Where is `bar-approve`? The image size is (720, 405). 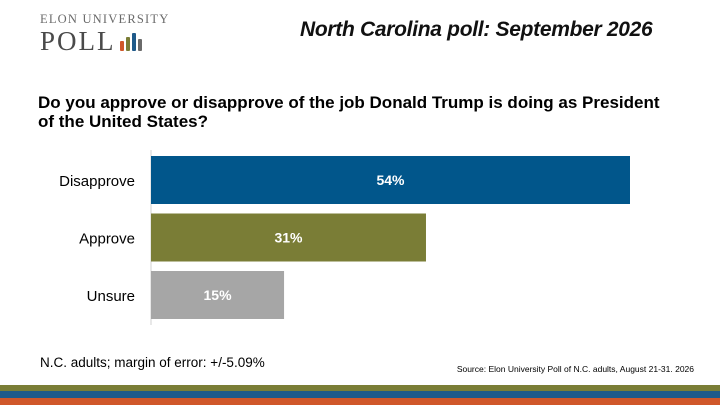
bar-approve is located at coordinates (288, 237).